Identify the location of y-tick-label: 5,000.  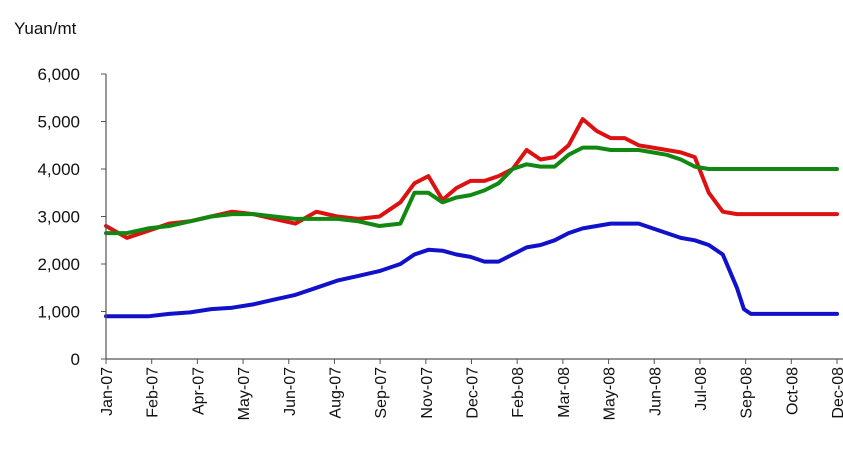
(58, 122).